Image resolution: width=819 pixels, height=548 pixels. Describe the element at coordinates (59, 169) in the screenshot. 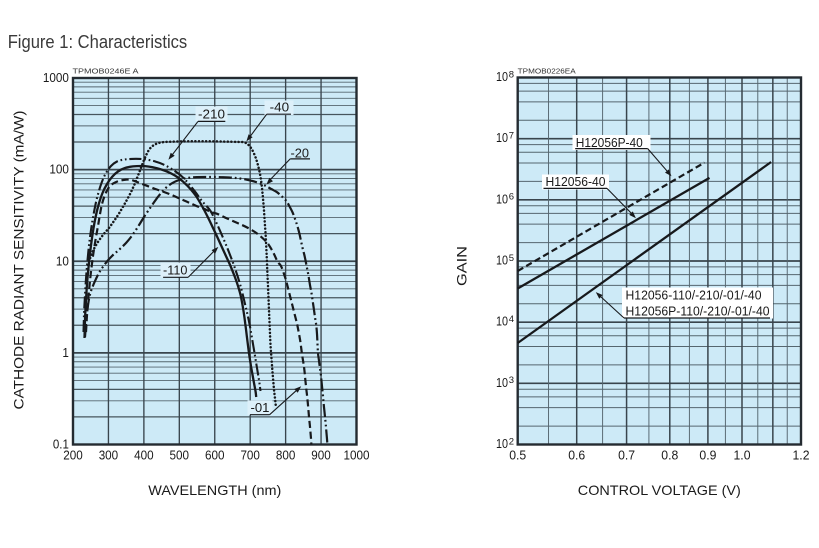

I see `svg-text: 100` at that location.